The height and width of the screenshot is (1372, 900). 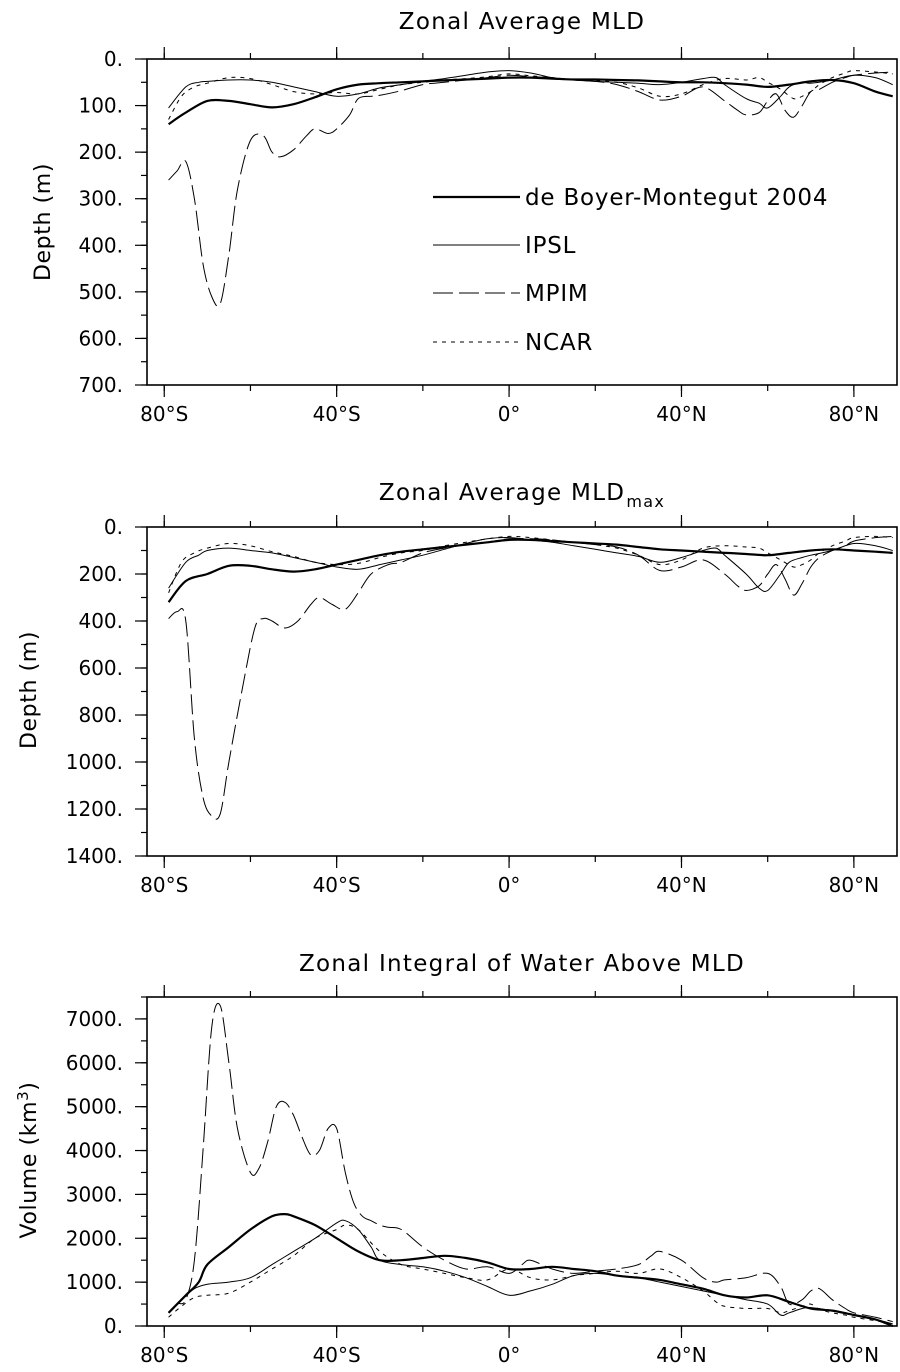 What do you see at coordinates (550, 246) in the screenshot?
I see `legend-label-ipsl: IPSL` at bounding box center [550, 246].